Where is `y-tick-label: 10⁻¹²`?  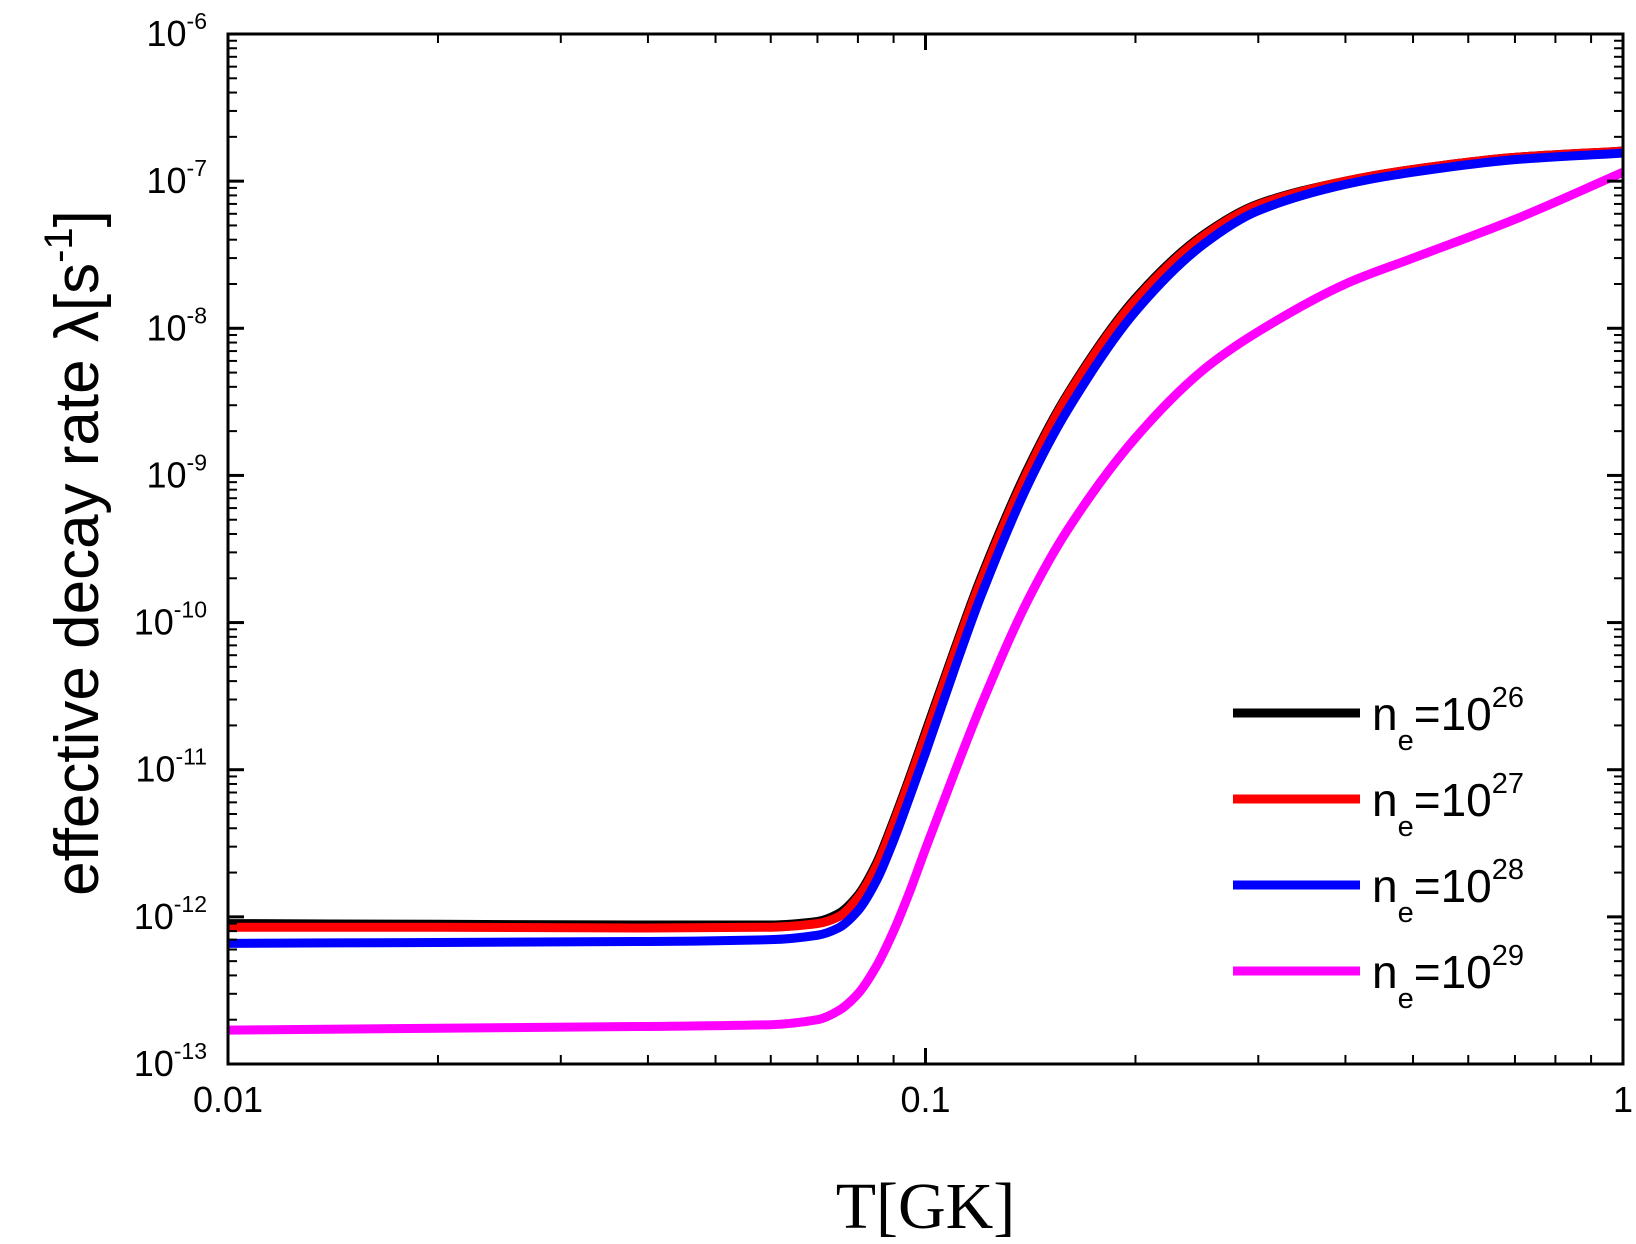 y-tick-label: 10⁻¹² is located at coordinates (170, 914).